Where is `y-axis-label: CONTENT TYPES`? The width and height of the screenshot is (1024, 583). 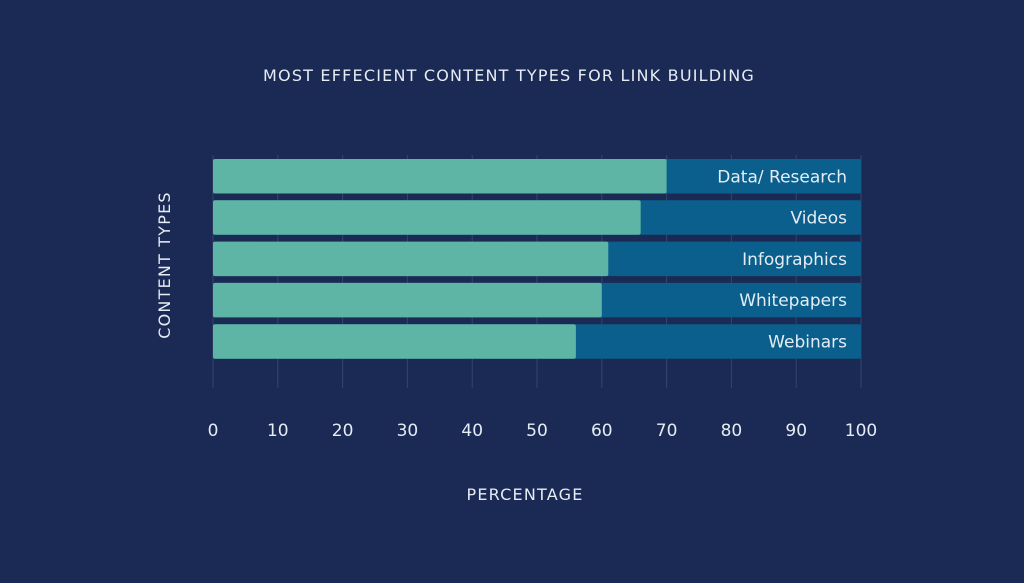
y-axis-label: CONTENT TYPES is located at coordinates (164, 265).